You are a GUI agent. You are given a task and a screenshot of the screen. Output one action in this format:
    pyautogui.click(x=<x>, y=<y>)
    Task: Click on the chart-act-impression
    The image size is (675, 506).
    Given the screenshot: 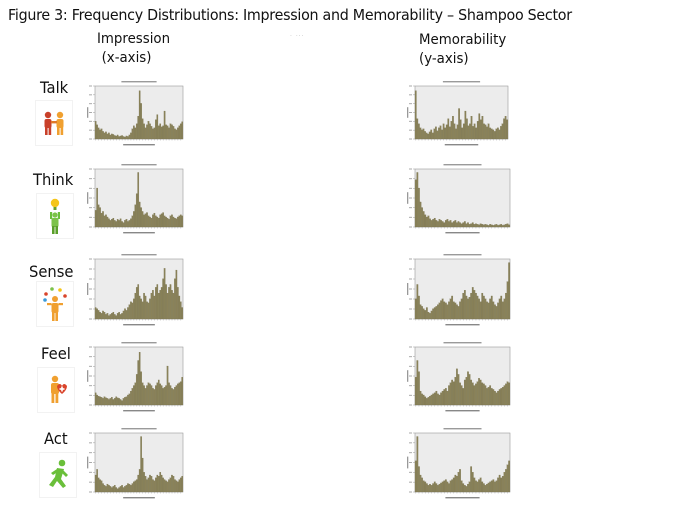 What is the action you would take?
    pyautogui.click(x=135, y=463)
    